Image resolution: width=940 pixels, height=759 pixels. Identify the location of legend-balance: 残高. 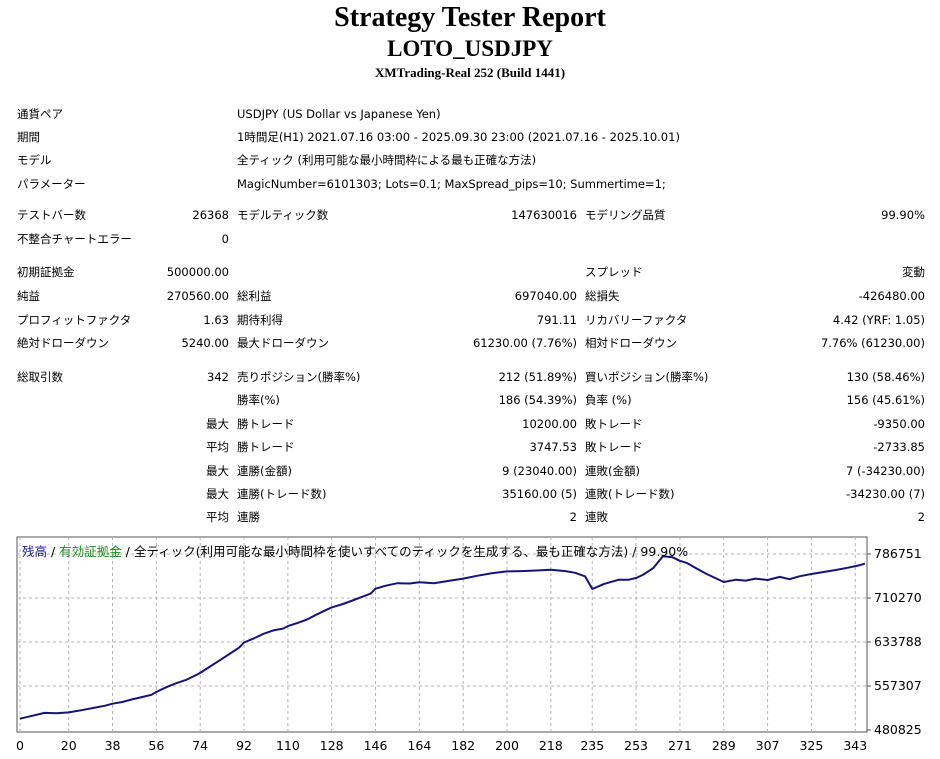
(35, 551).